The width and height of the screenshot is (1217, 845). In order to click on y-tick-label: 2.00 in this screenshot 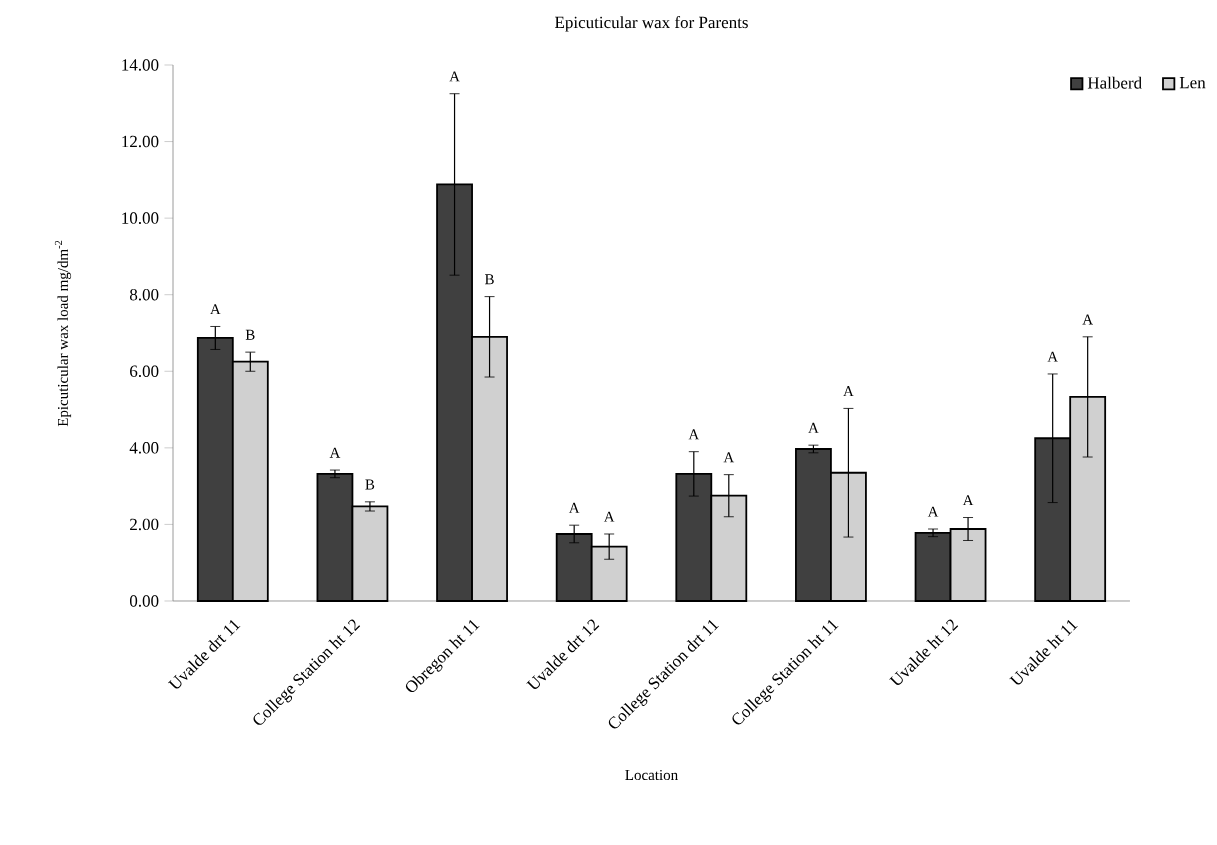, I will do `click(144, 524)`.